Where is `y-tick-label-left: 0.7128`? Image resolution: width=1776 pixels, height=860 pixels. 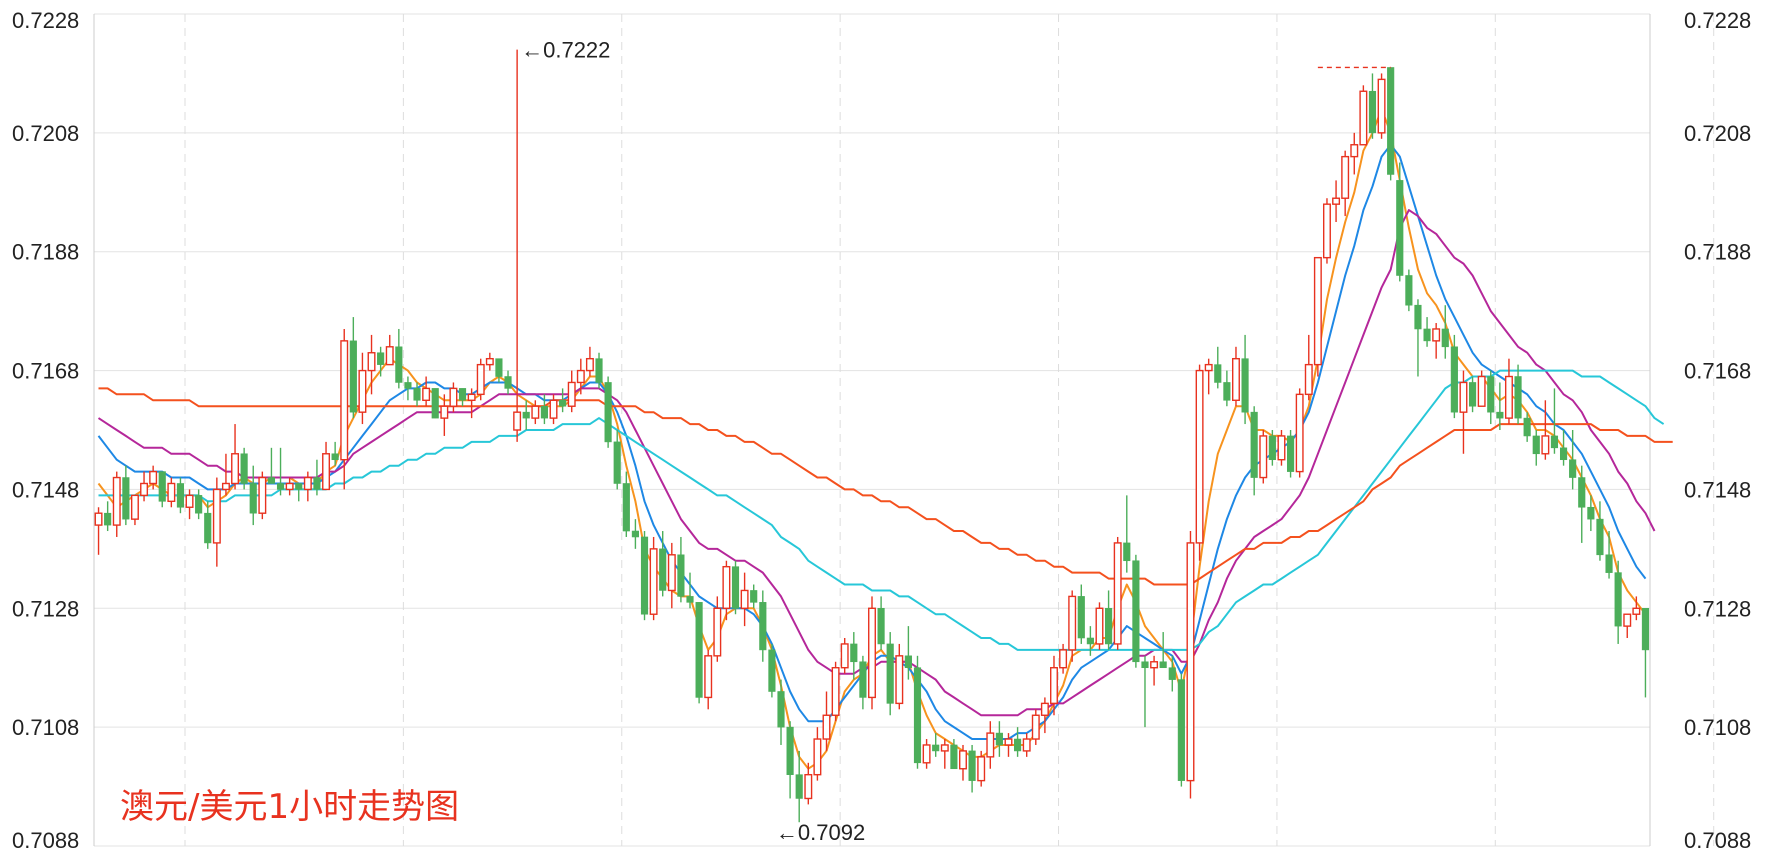 y-tick-label-left: 0.7128 is located at coordinates (45, 608).